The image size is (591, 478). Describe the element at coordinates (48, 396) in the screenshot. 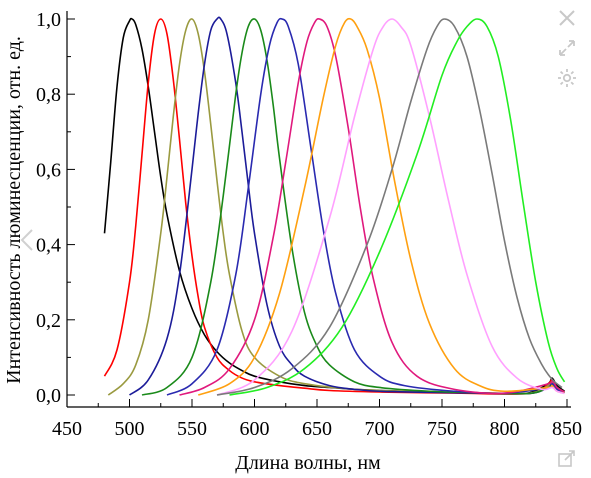

I see `y-tick-label: 0,0` at that location.